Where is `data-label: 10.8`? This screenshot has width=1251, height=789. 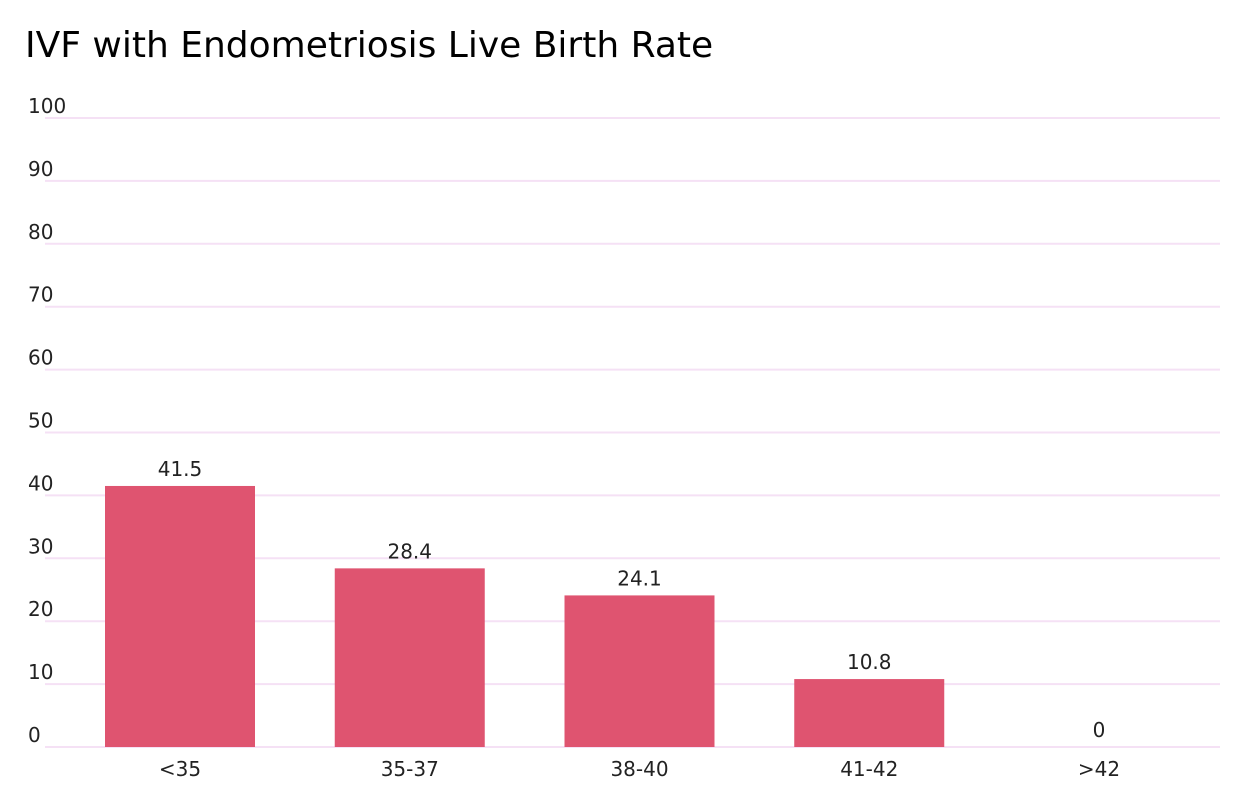 data-label: 10.8 is located at coordinates (869, 662).